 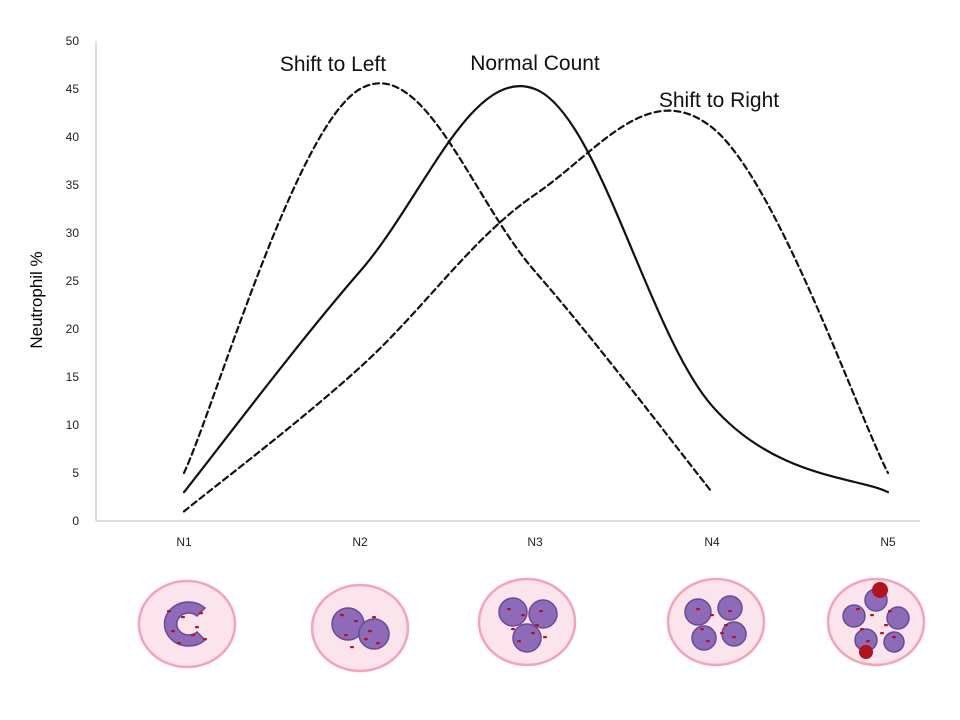 I want to click on y-tick-label: 40, so click(x=73, y=137).